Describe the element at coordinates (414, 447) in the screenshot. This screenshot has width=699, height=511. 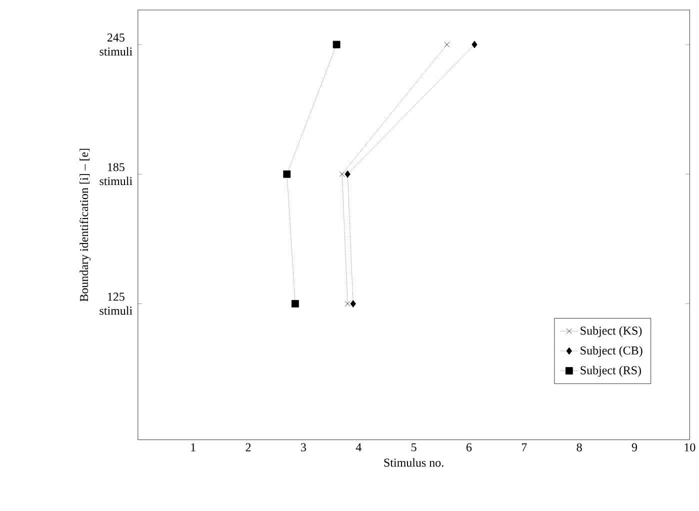
I see `x-tick-label: 5` at that location.